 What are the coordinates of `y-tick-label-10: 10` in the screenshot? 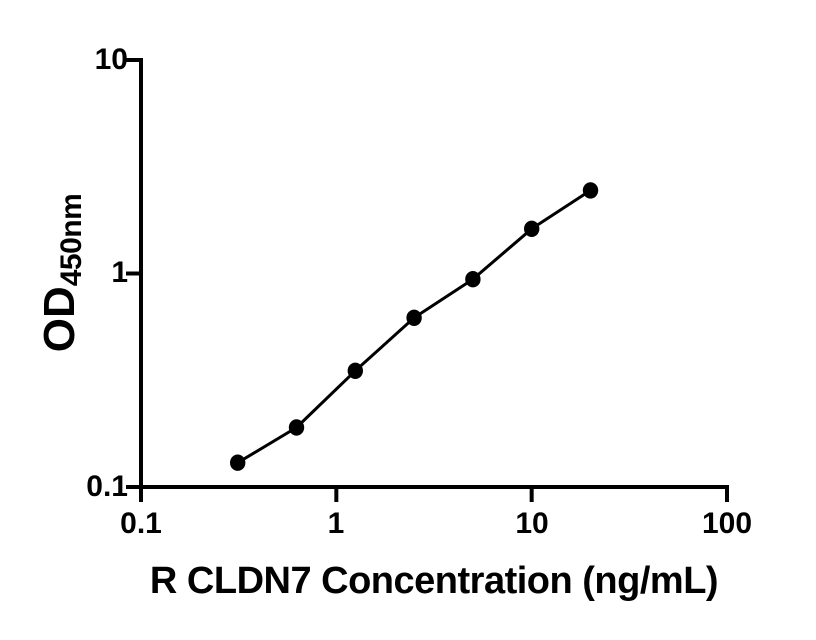 It's located at (111, 59).